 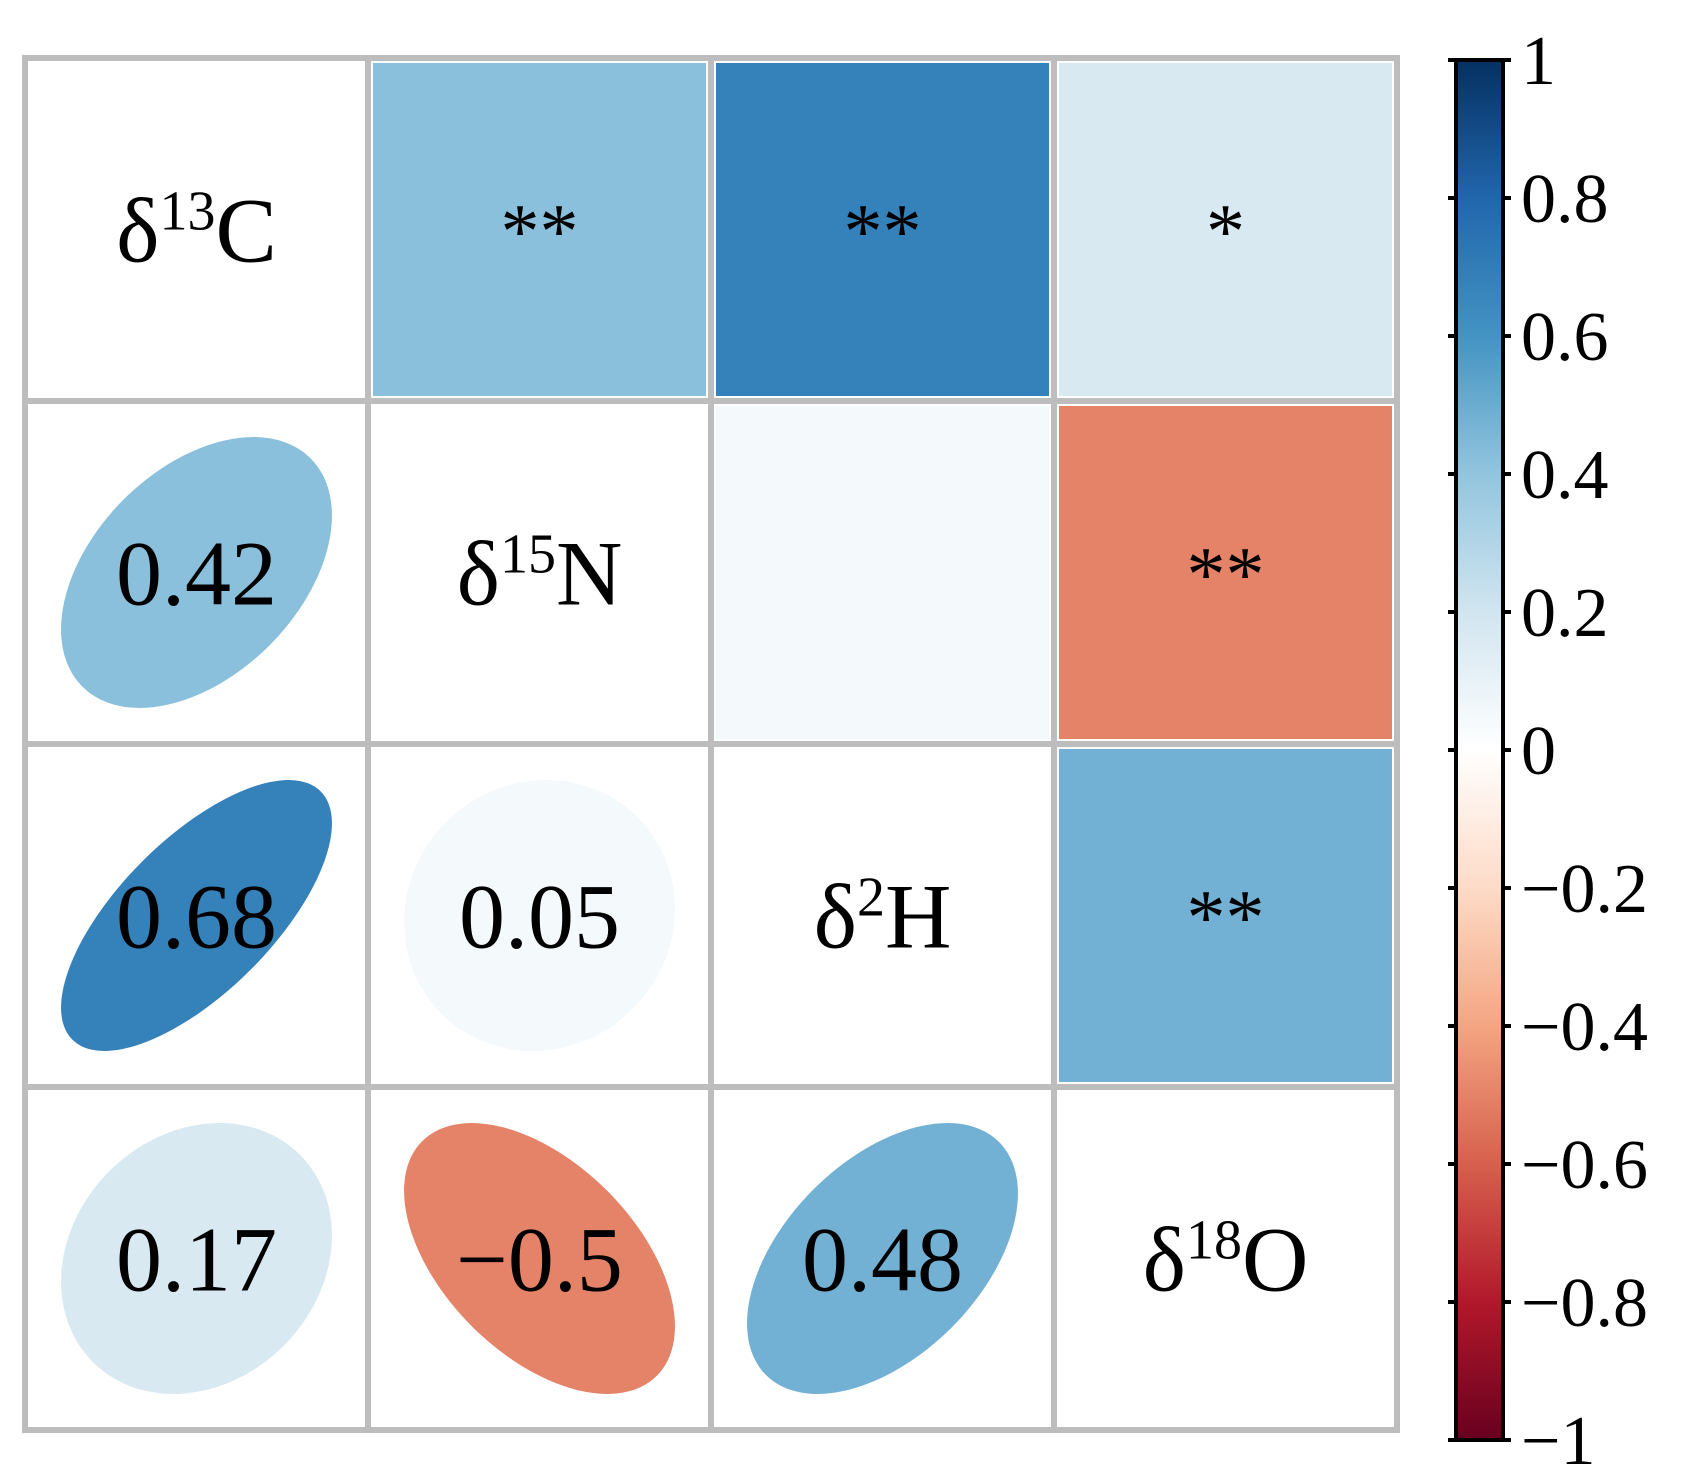 I want to click on correlation-value-label: −0.5, so click(x=539, y=1260).